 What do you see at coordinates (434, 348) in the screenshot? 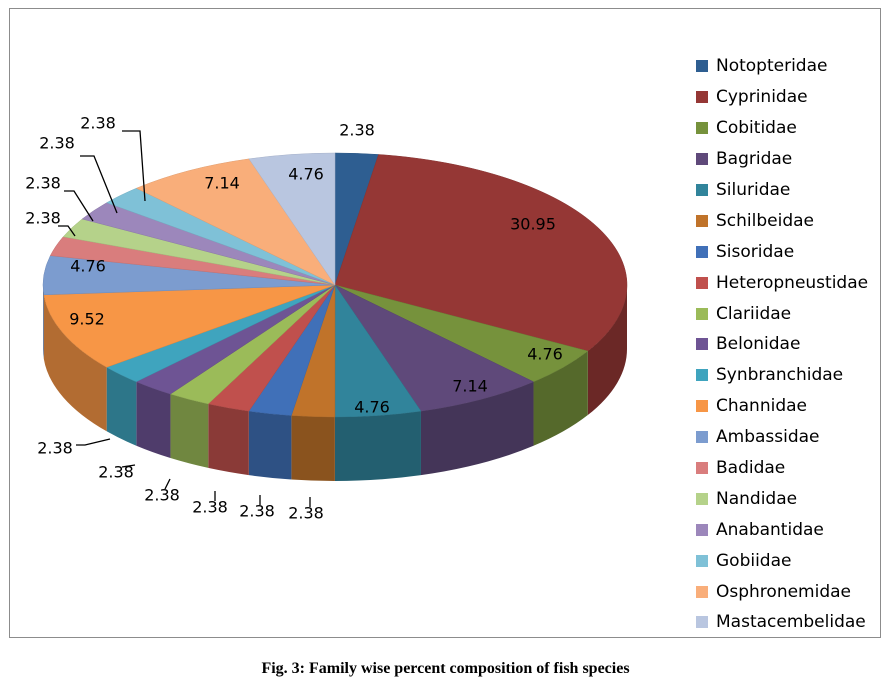
I see `pie-slice-bagridae` at bounding box center [434, 348].